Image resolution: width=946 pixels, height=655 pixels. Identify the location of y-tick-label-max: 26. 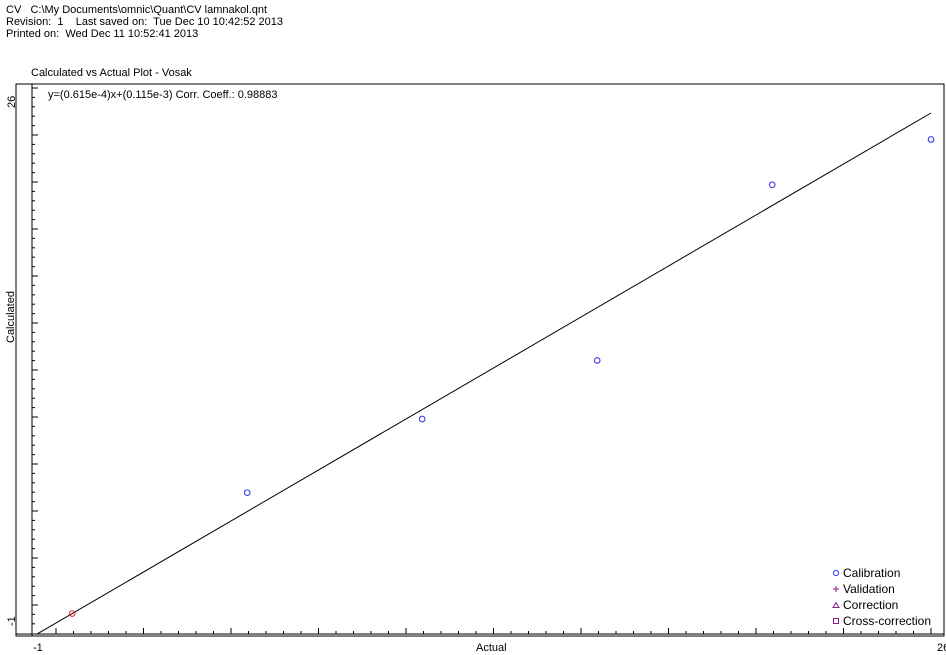
(12, 101).